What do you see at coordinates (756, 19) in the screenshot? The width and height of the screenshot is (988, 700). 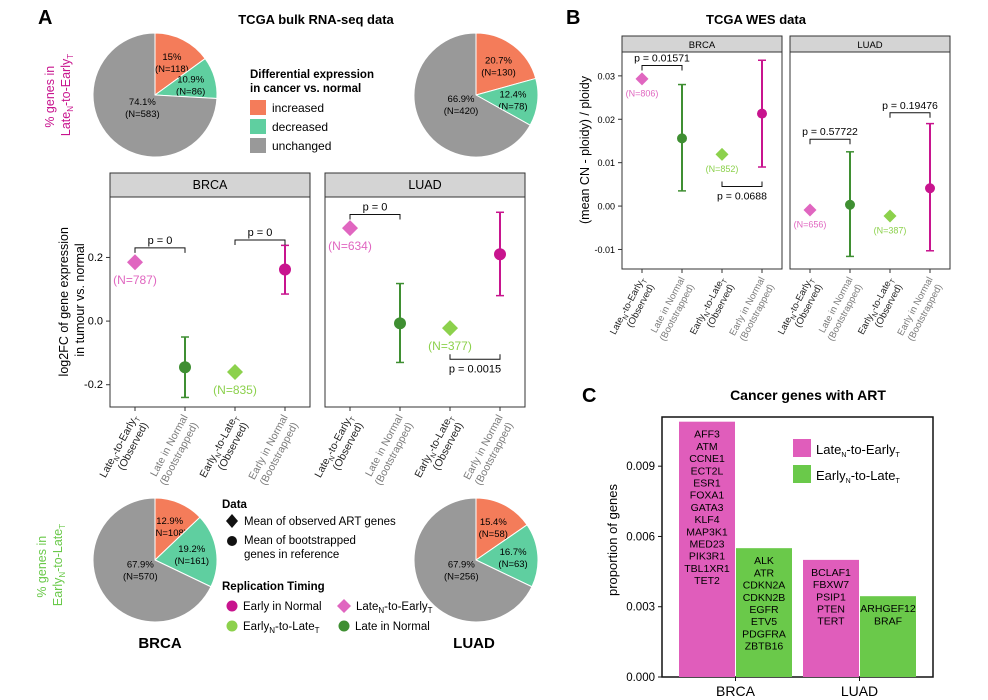 I see `panel-b-title: TCGA WES data` at bounding box center [756, 19].